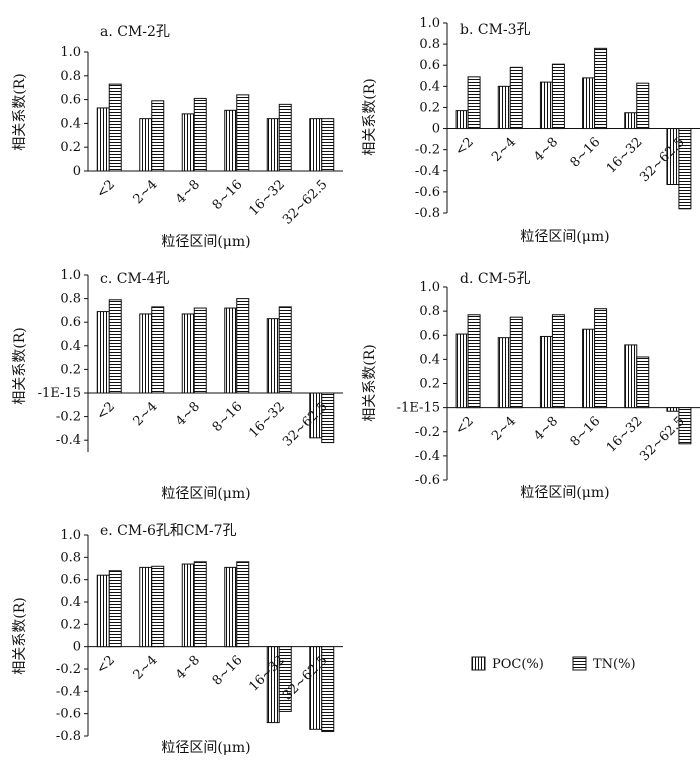 The height and width of the screenshot is (775, 700). What do you see at coordinates (579, 663) in the screenshot?
I see `legend-swatch-tn` at bounding box center [579, 663].